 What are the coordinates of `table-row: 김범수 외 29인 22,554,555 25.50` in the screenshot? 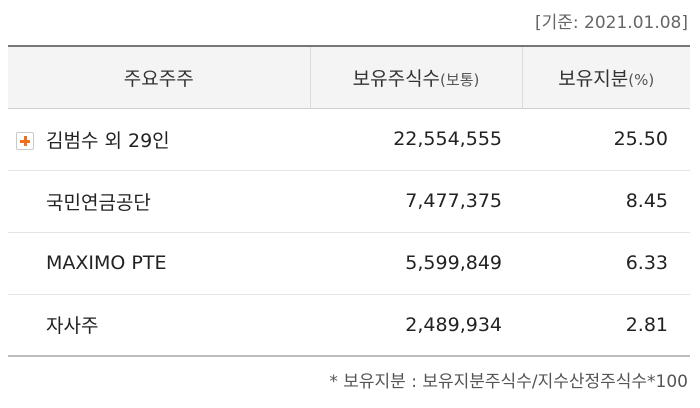 It's located at (349, 139).